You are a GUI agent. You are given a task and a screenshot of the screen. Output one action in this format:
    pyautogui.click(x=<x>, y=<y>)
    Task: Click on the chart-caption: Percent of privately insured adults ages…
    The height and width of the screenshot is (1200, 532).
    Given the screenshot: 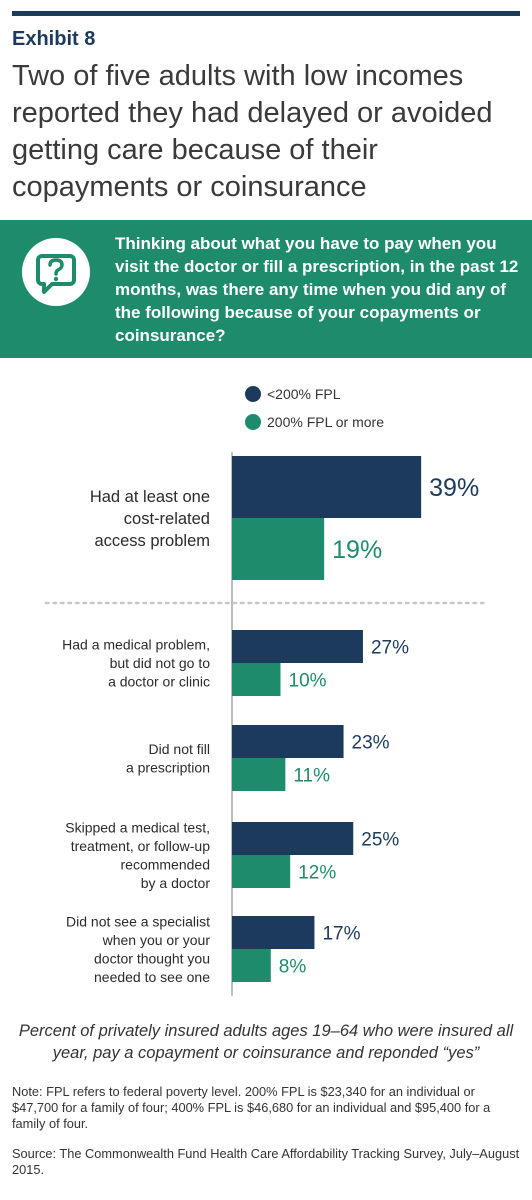 What is the action you would take?
    pyautogui.click(x=266, y=1042)
    